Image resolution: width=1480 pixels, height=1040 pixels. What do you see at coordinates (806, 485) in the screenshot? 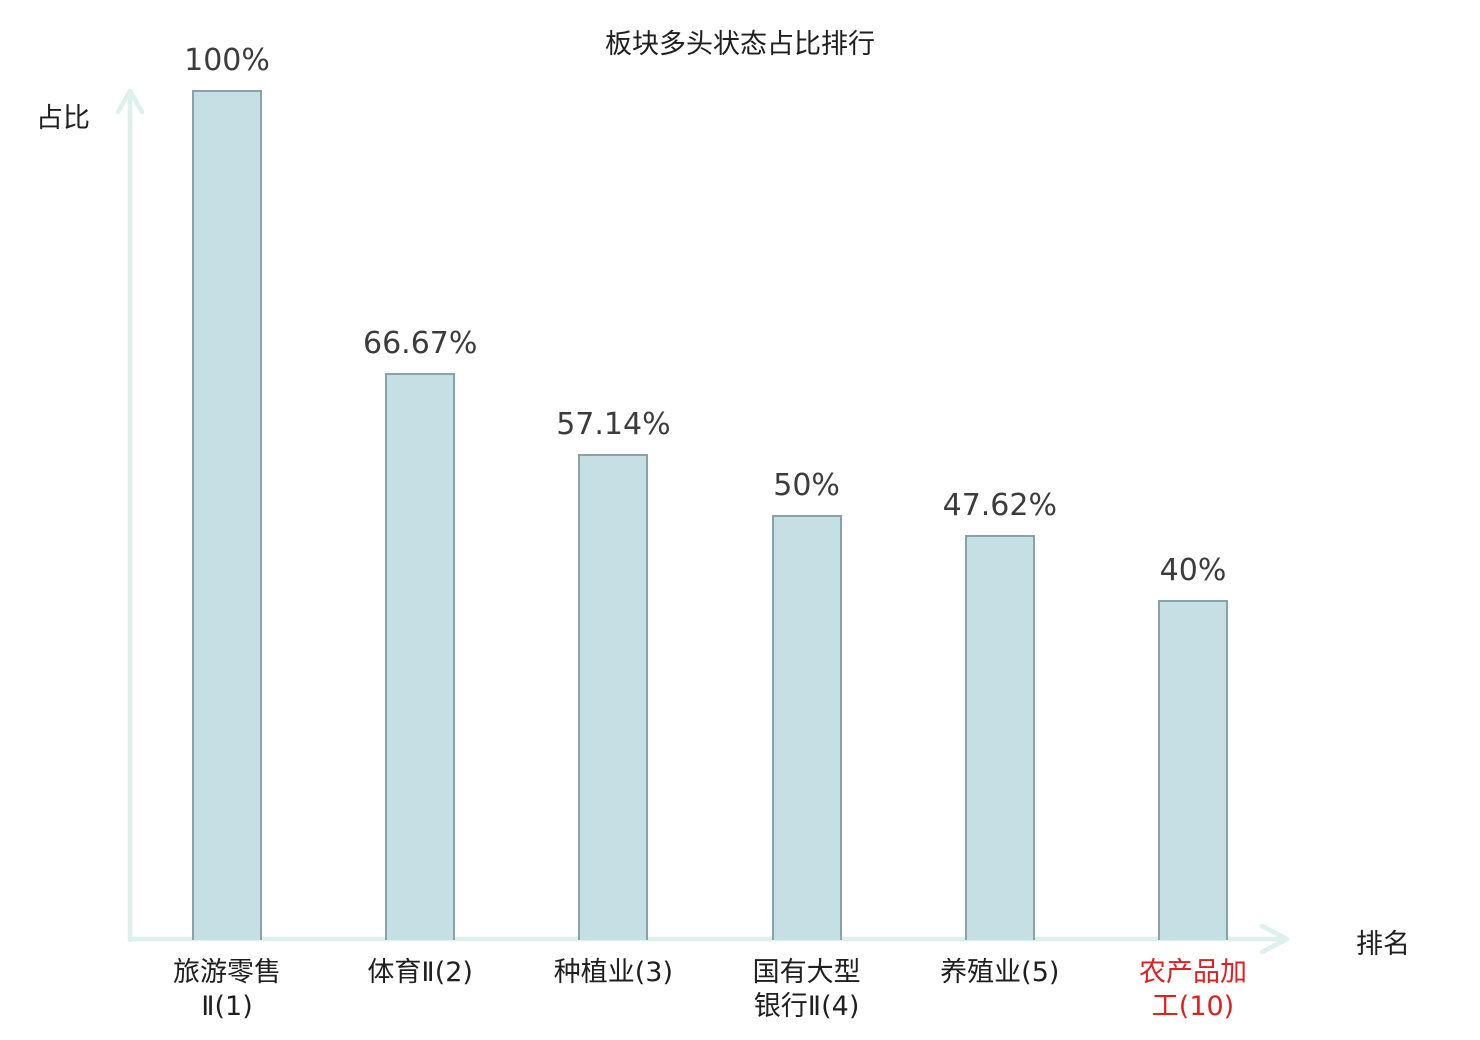
I see `bar-value-label: 50%` at bounding box center [806, 485].